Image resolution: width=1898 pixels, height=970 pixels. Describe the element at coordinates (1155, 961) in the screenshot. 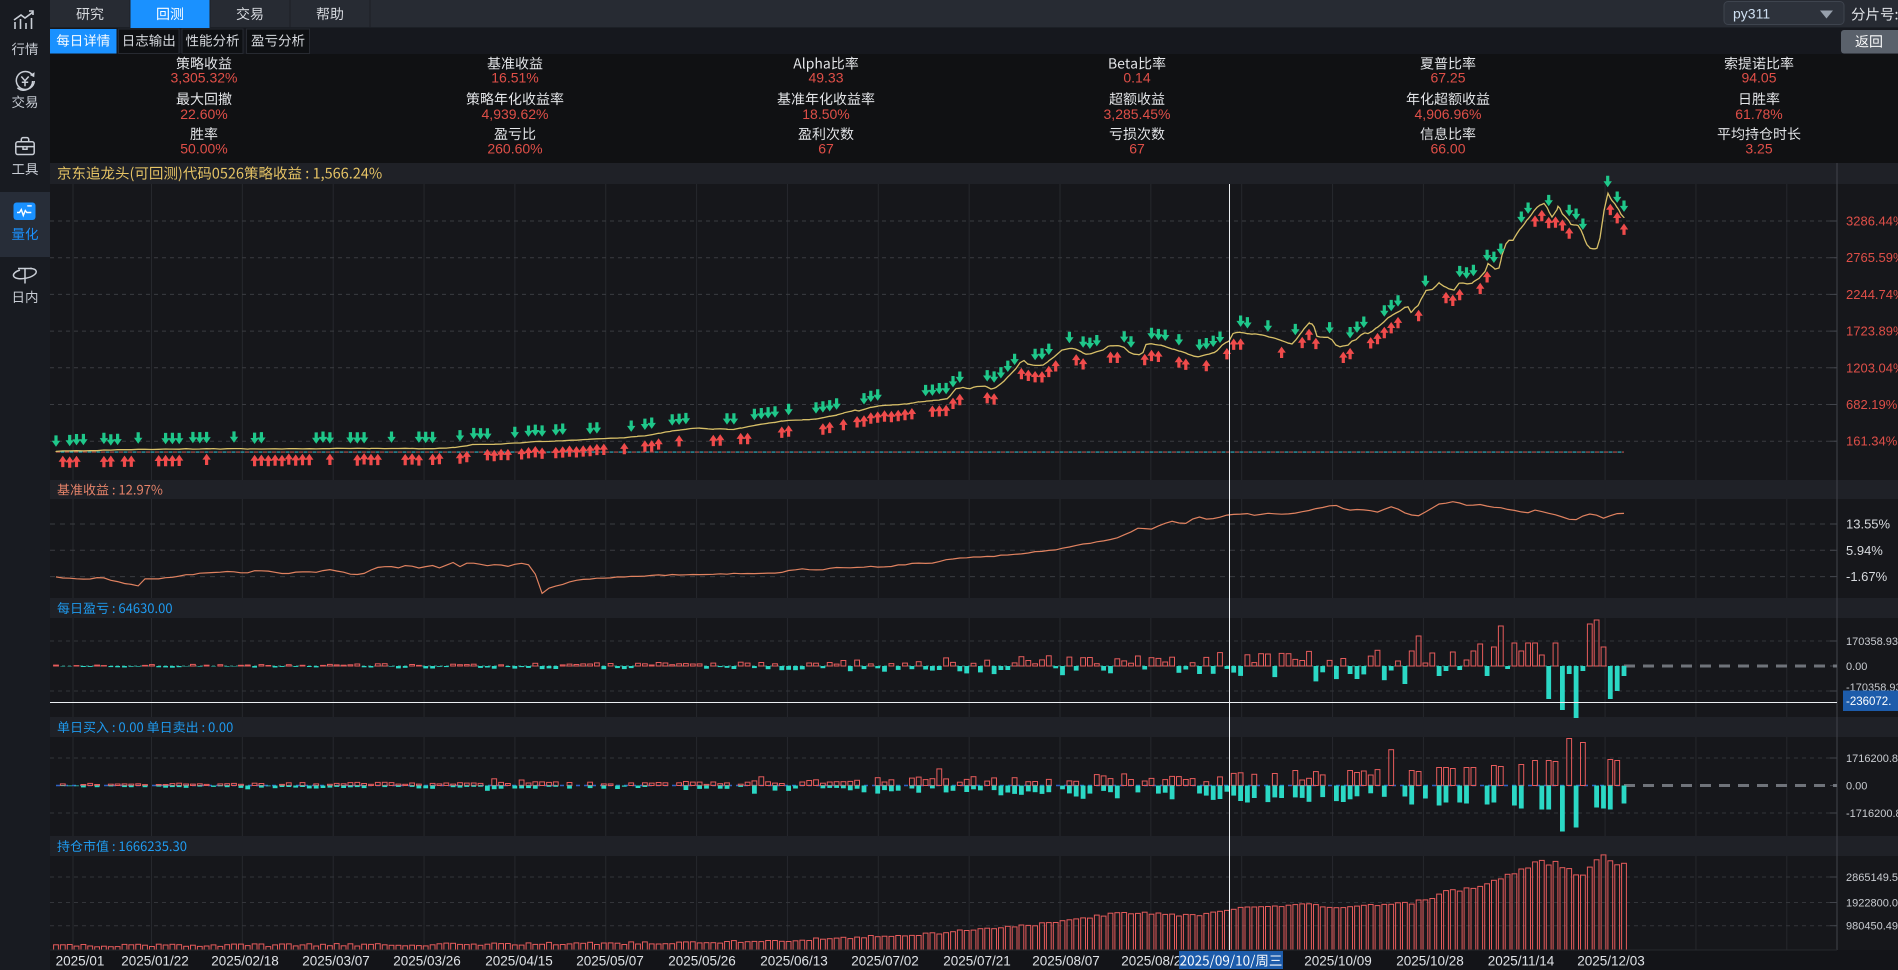

I see `svg-text: 2025/08/26` at that location.